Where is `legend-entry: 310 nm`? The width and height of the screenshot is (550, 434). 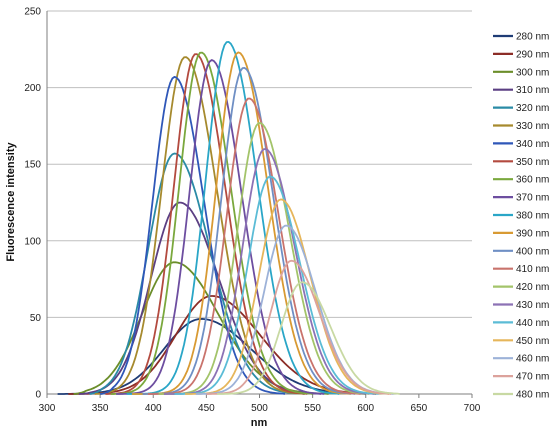 legend-entry: 310 nm is located at coordinates (532, 90).